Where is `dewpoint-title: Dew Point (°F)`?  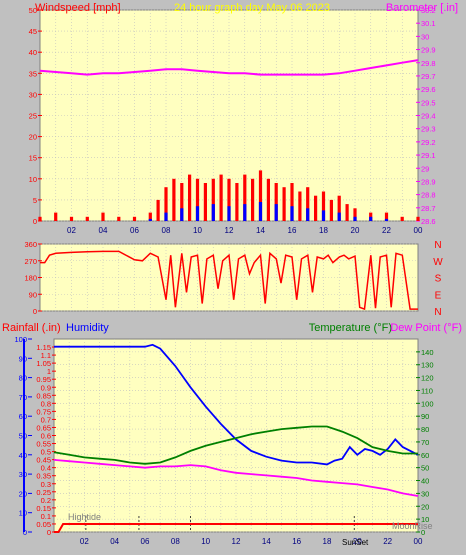 dewpoint-title: Dew Point (°F) is located at coordinates (426, 328).